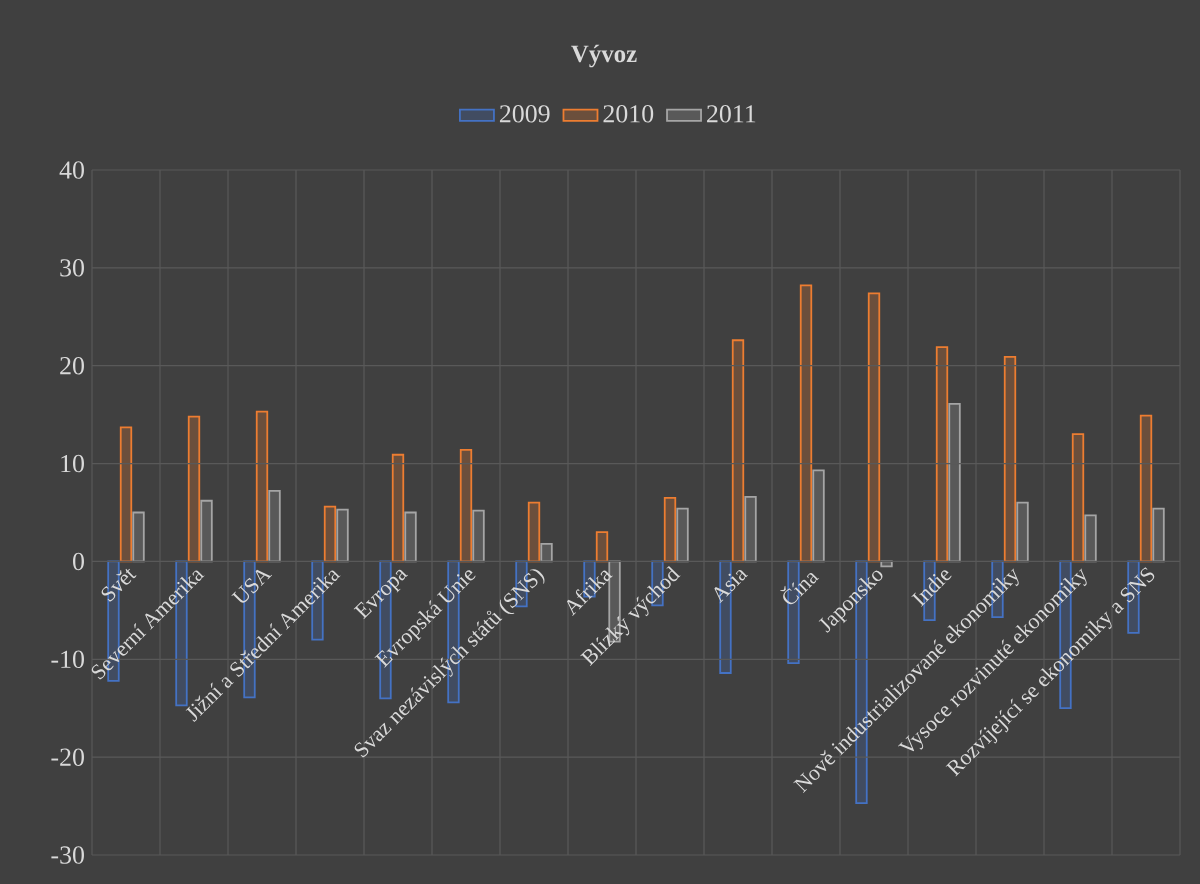  What do you see at coordinates (67, 757) in the screenshot?
I see `y-tick-label: -20` at bounding box center [67, 757].